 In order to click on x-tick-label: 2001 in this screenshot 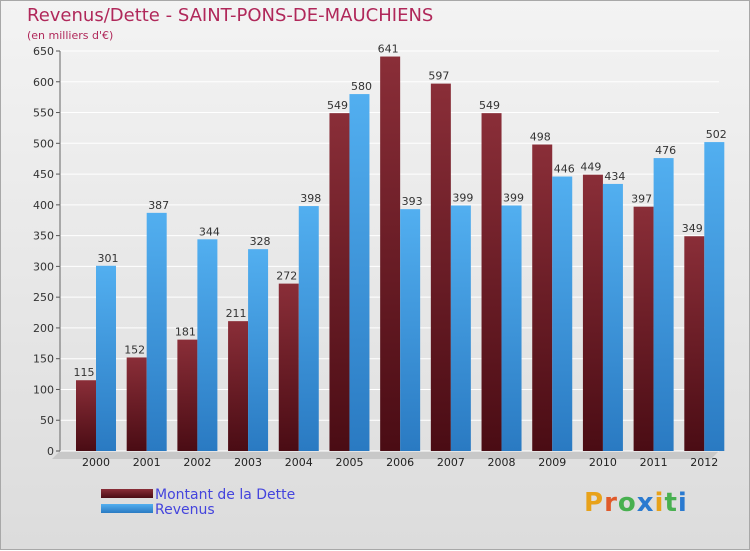, I will do `click(147, 462)`.